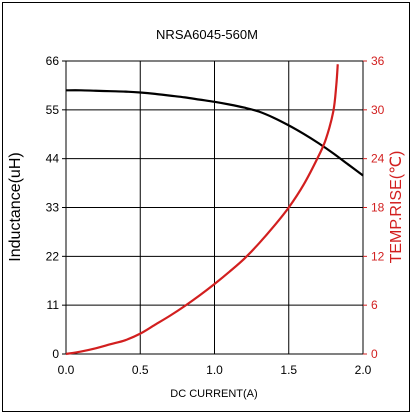  What do you see at coordinates (53, 110) in the screenshot?
I see `y-left-tick-label: 55` at bounding box center [53, 110].